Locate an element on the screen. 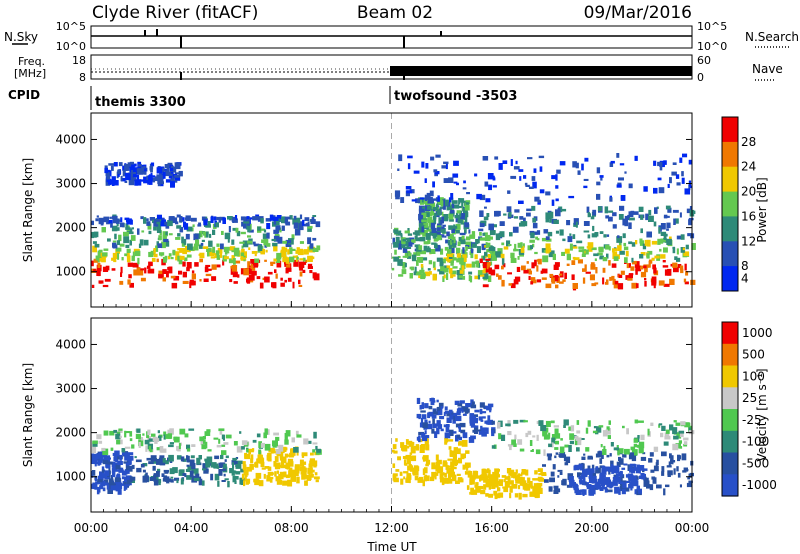 Image resolution: width=800 pixels, height=554 pixels. power-y-tick-label: 1000 is located at coordinates (70, 272).